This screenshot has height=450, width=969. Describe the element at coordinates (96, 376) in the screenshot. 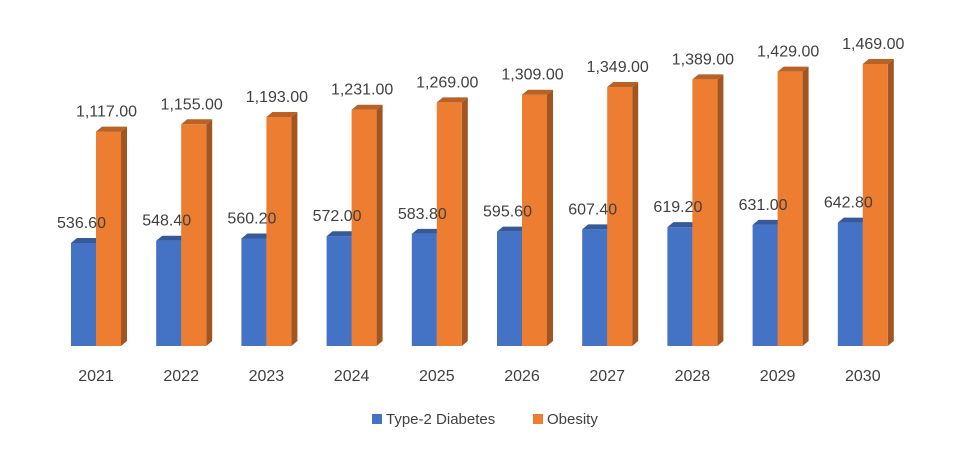

I see `x-tick-label-2021: 2021` at that location.